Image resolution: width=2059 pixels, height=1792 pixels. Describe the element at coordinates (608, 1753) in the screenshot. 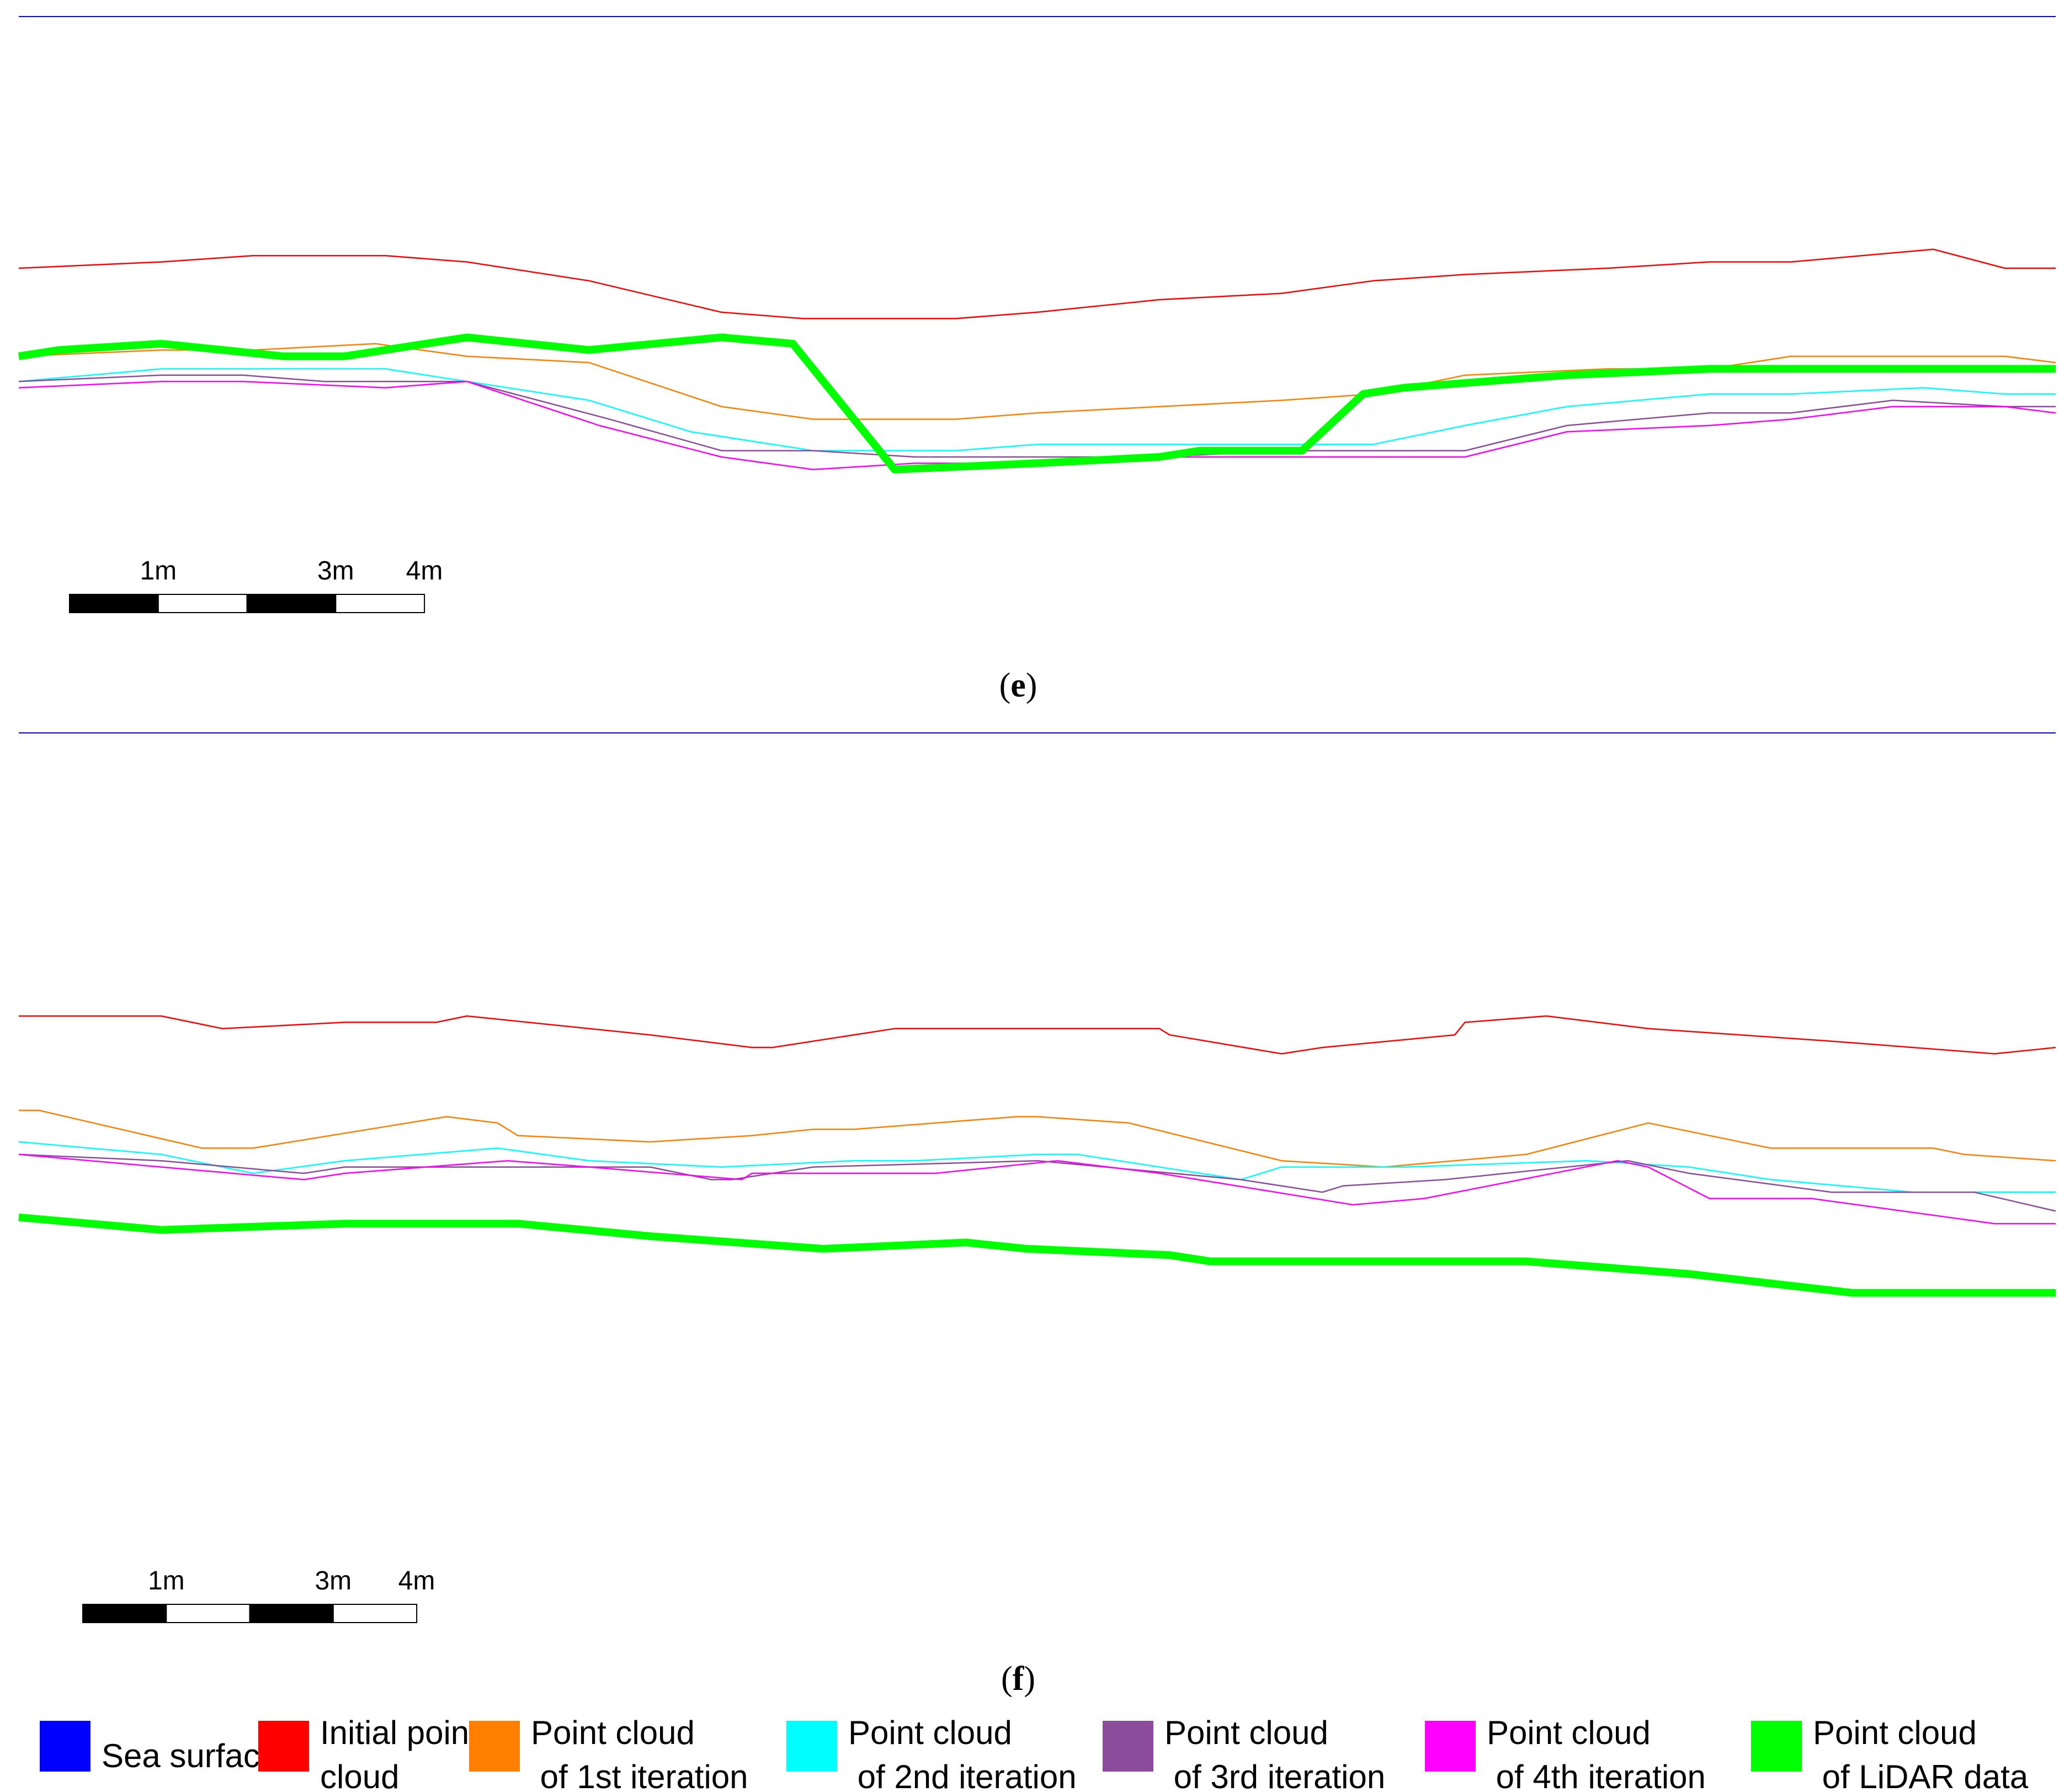

I see `legend-item-iter1: Point cloud of 1st iteration` at that location.